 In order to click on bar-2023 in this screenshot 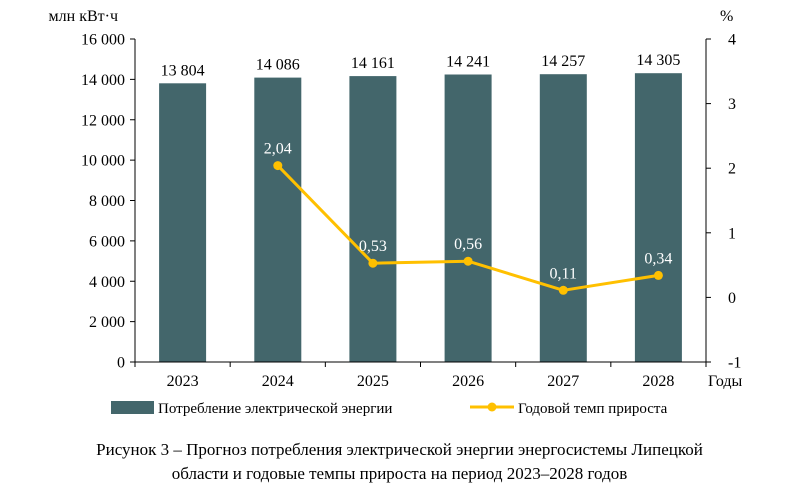, I will do `click(183, 223)`.